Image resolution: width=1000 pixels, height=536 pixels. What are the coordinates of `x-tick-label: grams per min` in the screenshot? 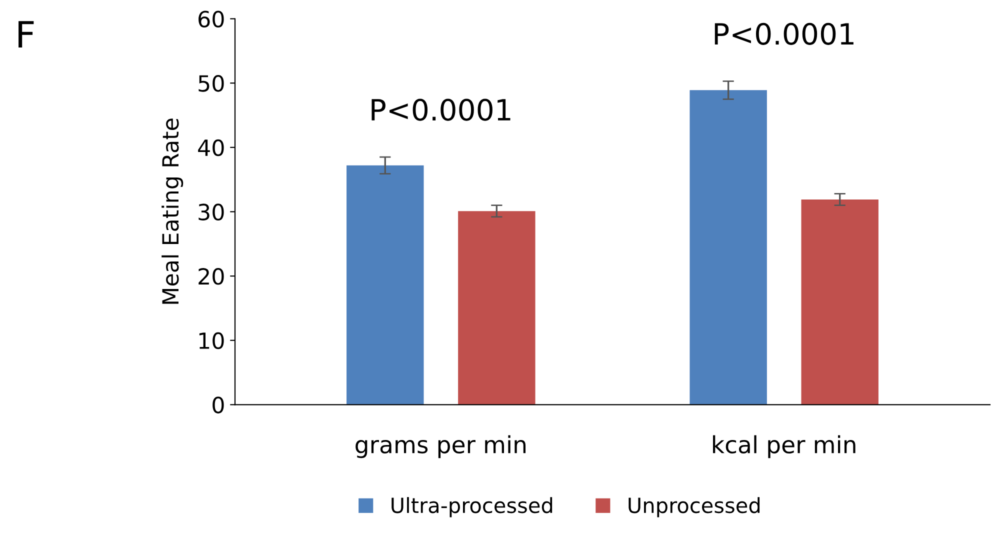 It's located at (441, 446).